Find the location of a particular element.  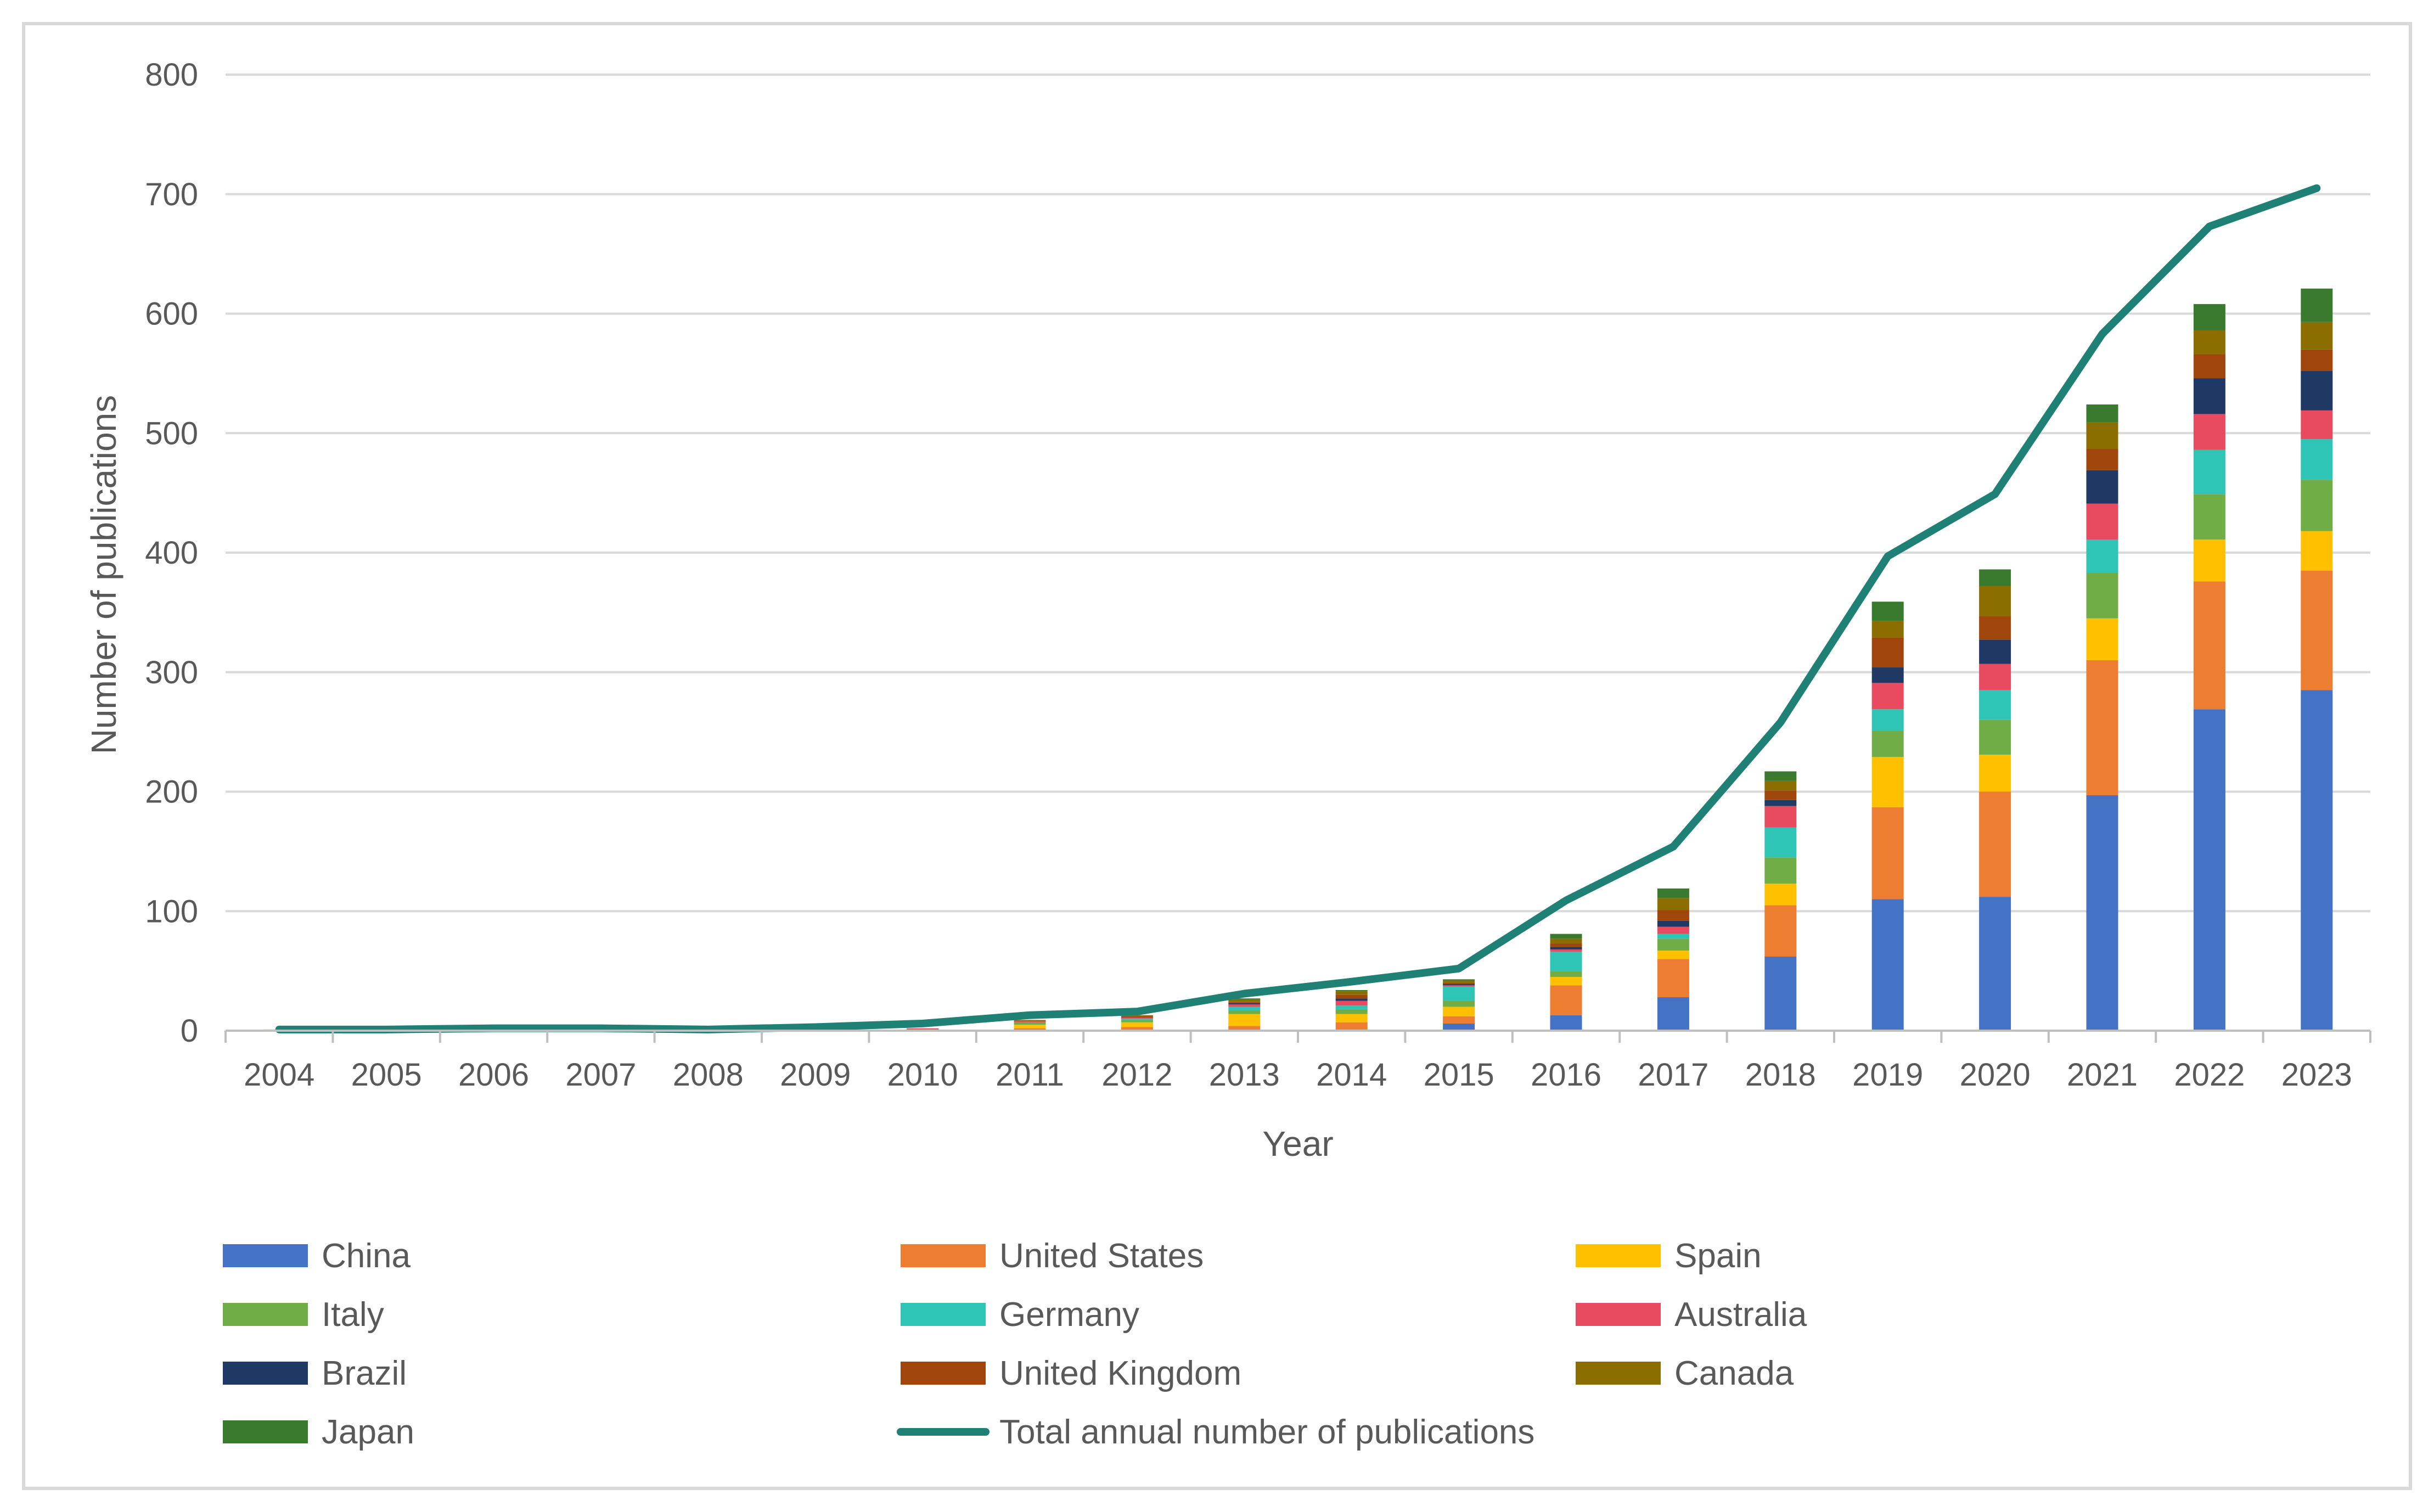

x-tick-label: 2020 is located at coordinates (1995, 1075).